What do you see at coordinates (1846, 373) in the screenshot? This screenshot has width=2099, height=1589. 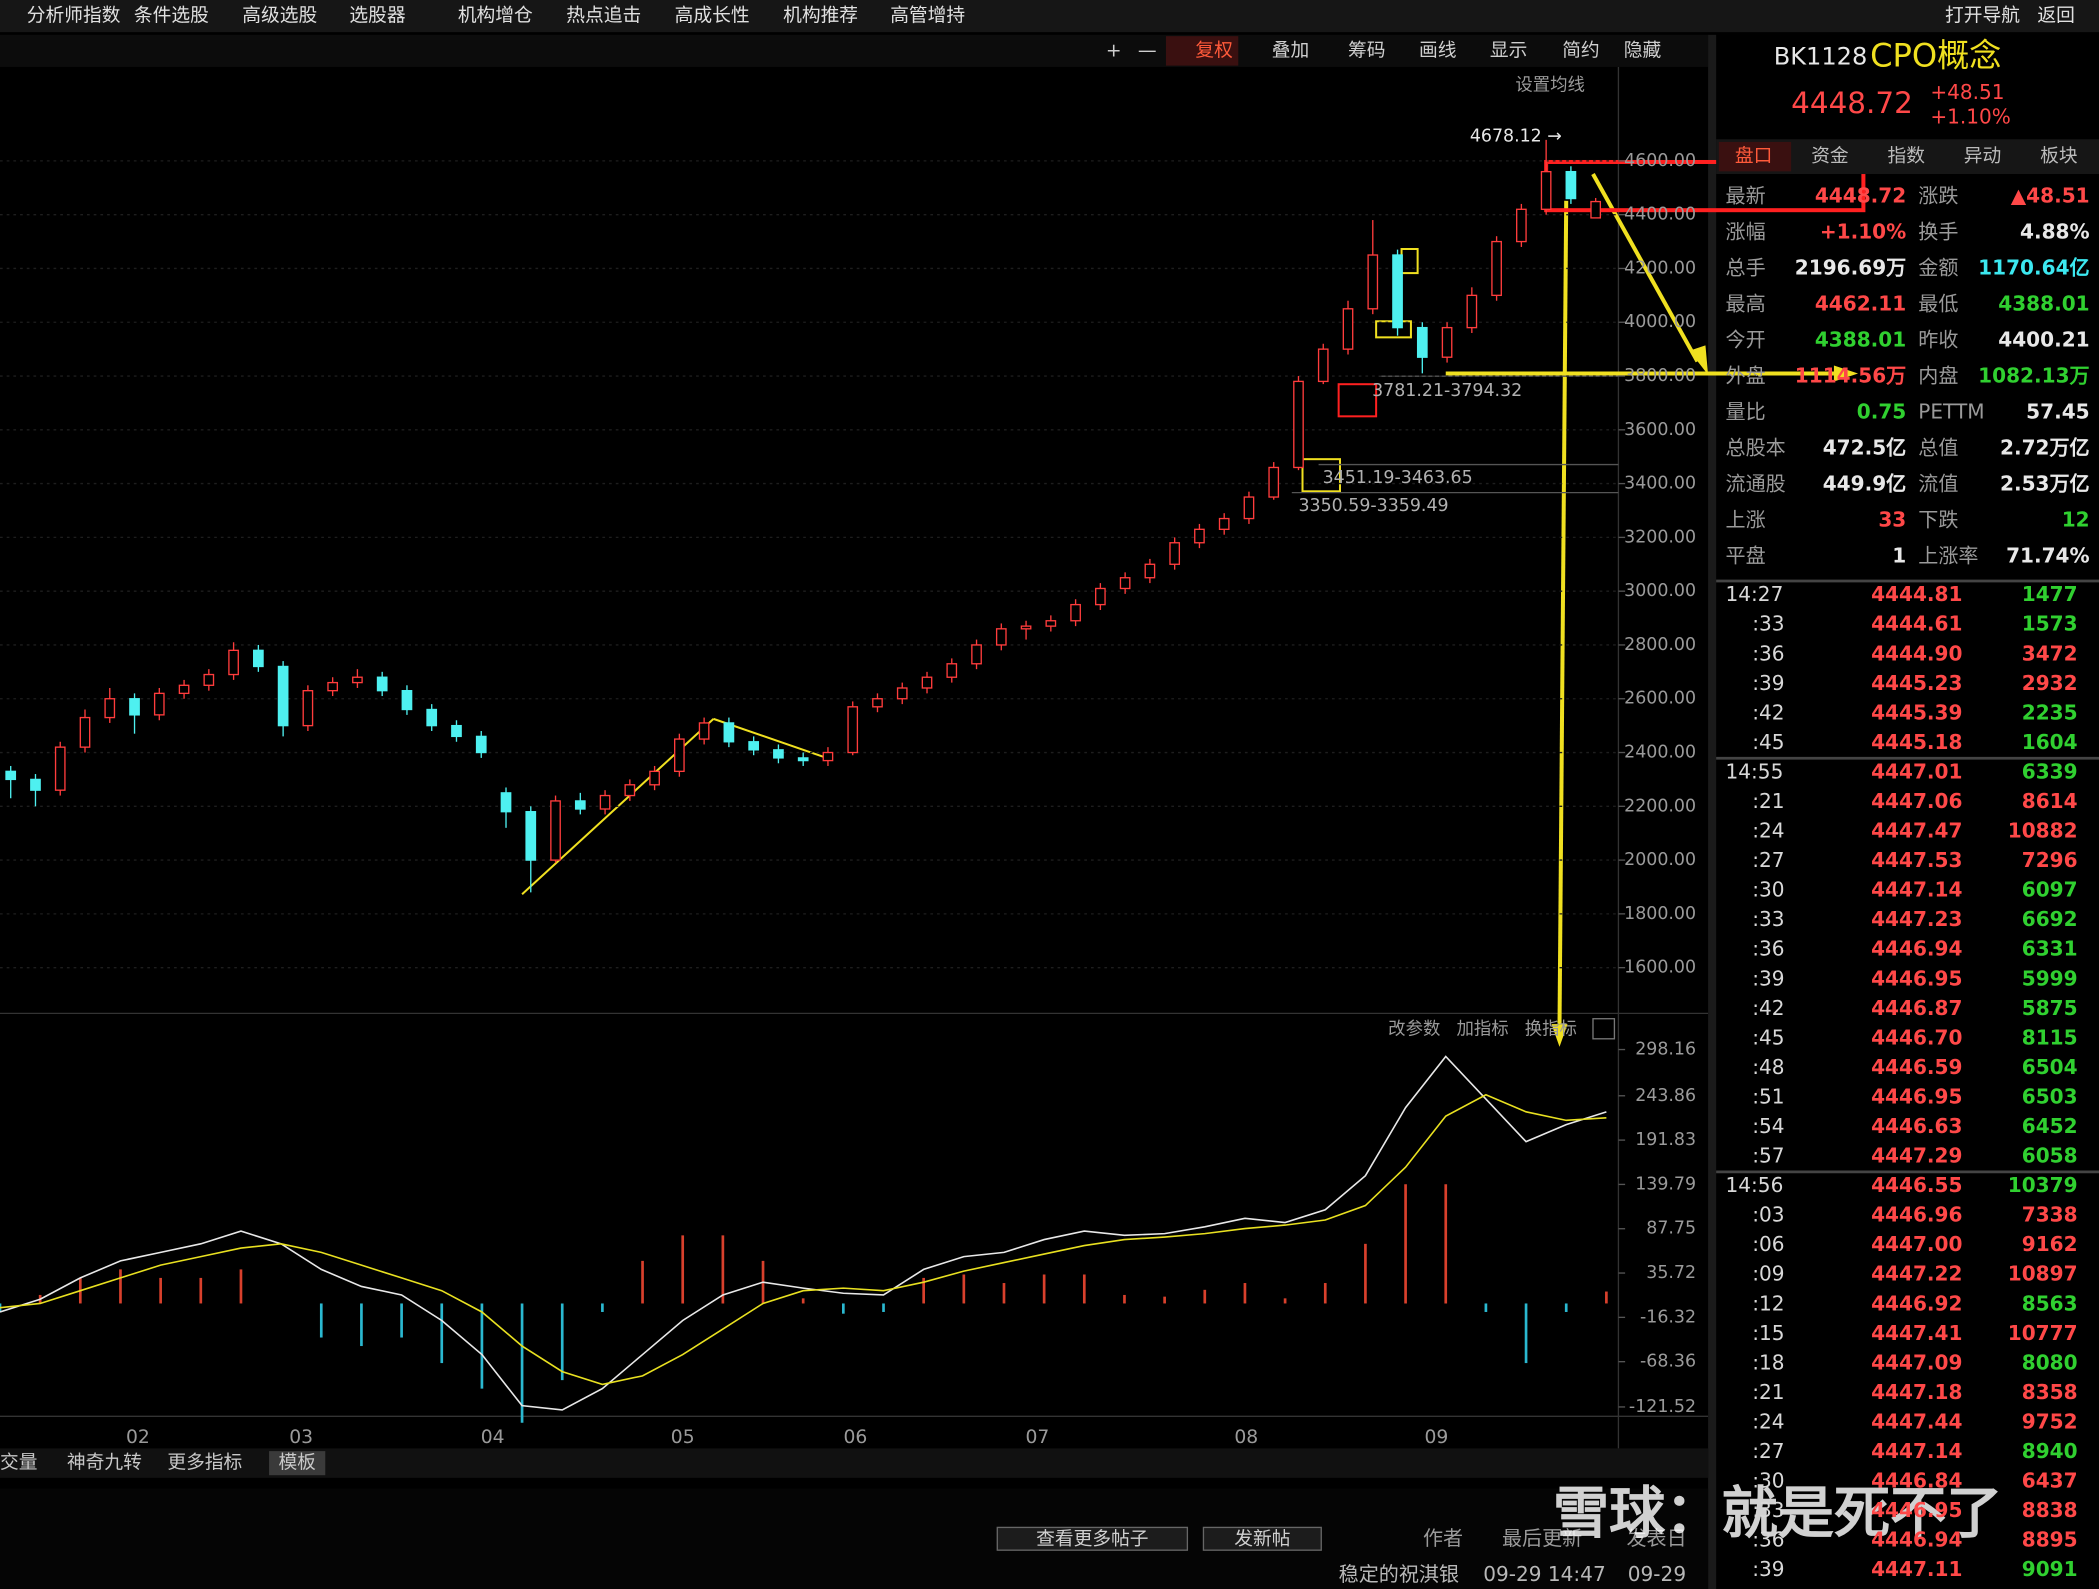 I see `arrow-head` at bounding box center [1846, 373].